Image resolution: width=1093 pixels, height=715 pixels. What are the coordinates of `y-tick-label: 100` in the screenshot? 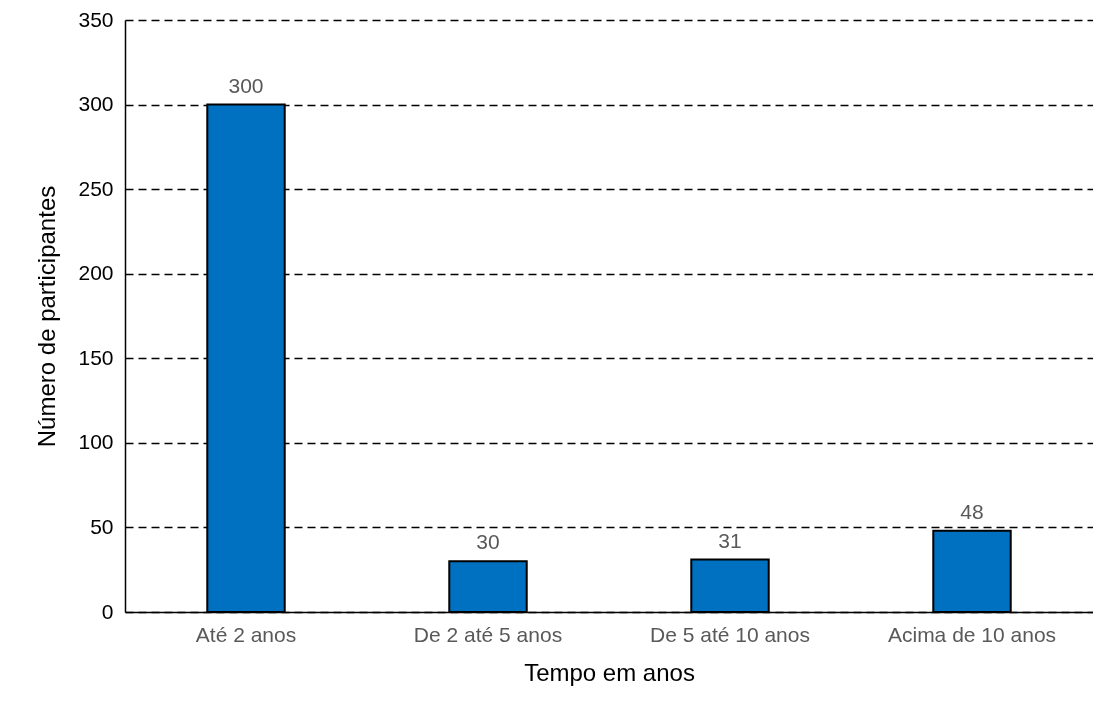 It's located at (96, 442).